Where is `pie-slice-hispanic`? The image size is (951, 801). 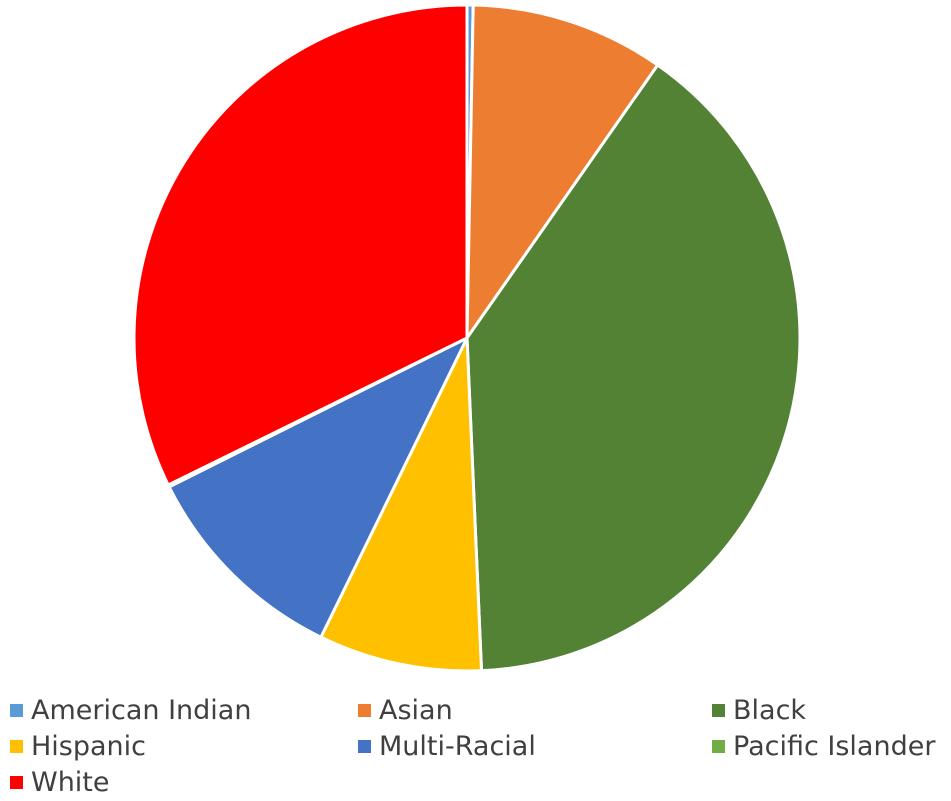 pie-slice-hispanic is located at coordinates (401, 504).